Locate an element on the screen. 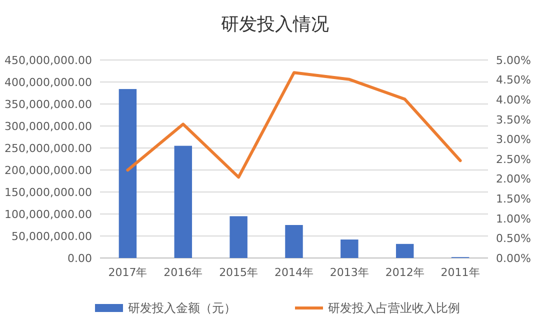 The width and height of the screenshot is (550, 330). chart-title: 研发投入情况 is located at coordinates (275, 24).